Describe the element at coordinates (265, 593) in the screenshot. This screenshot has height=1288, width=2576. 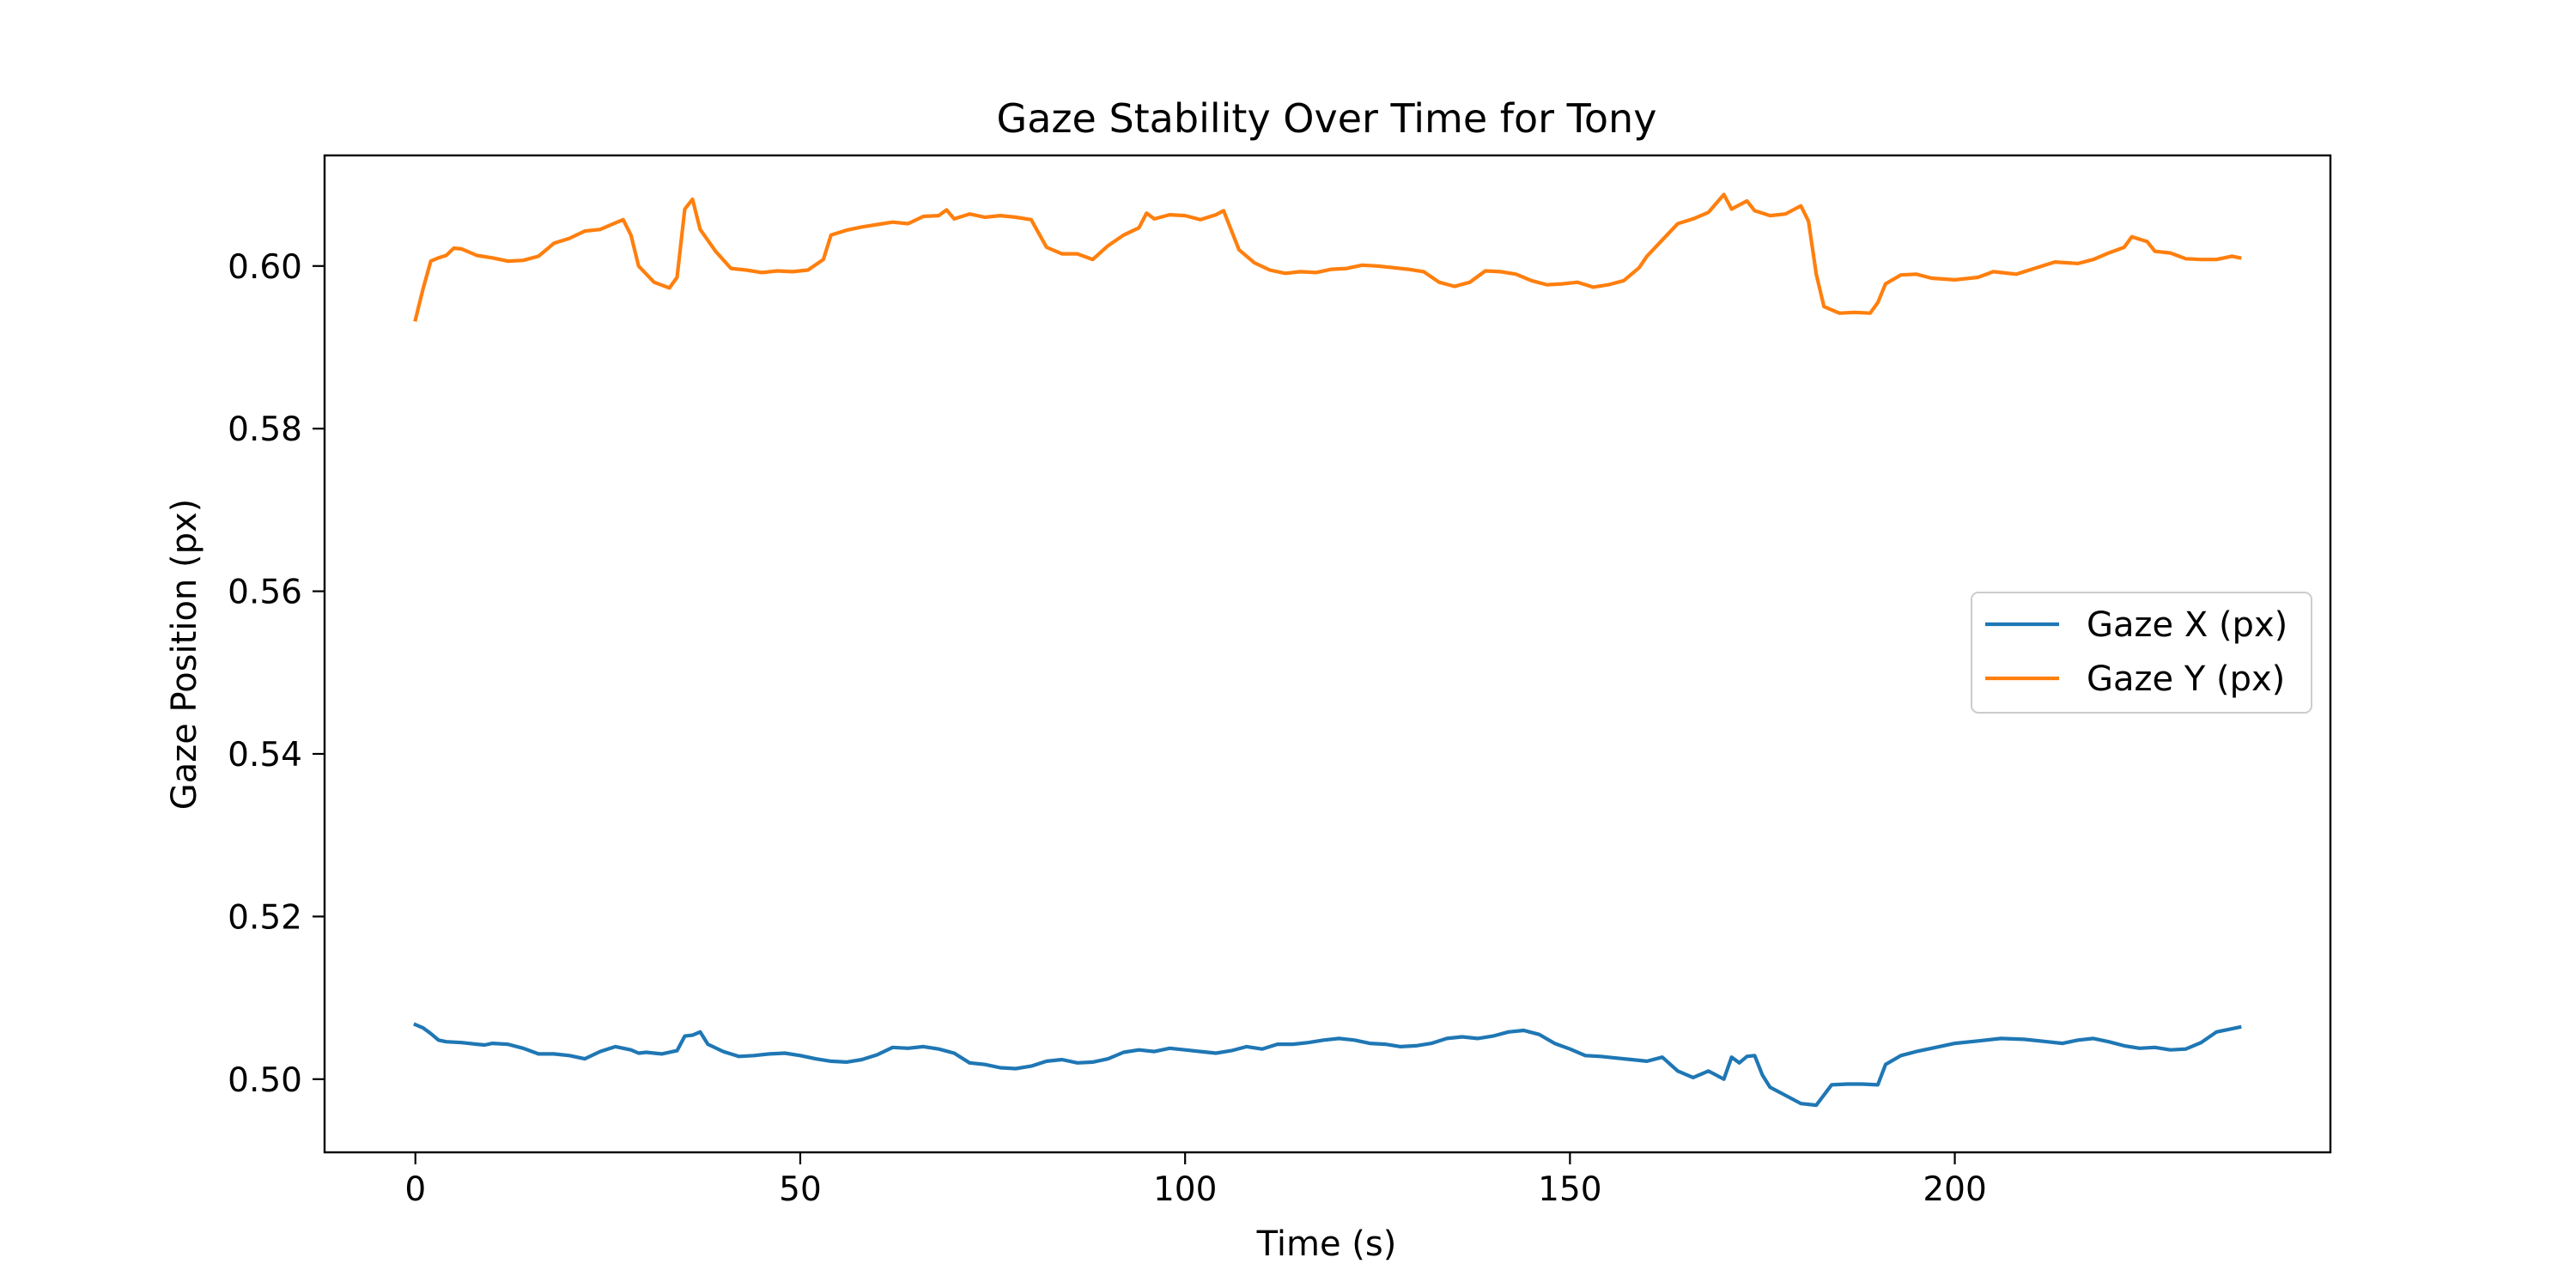
I see `y-tick-label: 0.56` at that location.